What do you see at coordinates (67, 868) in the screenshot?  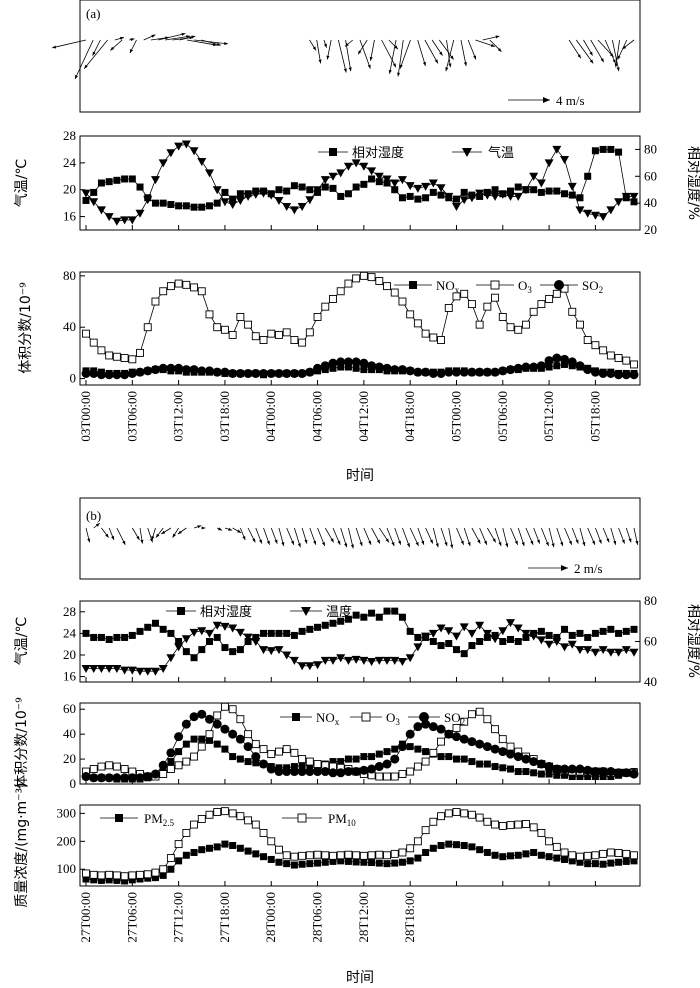 I see `y-tick-label: 100` at bounding box center [67, 868].